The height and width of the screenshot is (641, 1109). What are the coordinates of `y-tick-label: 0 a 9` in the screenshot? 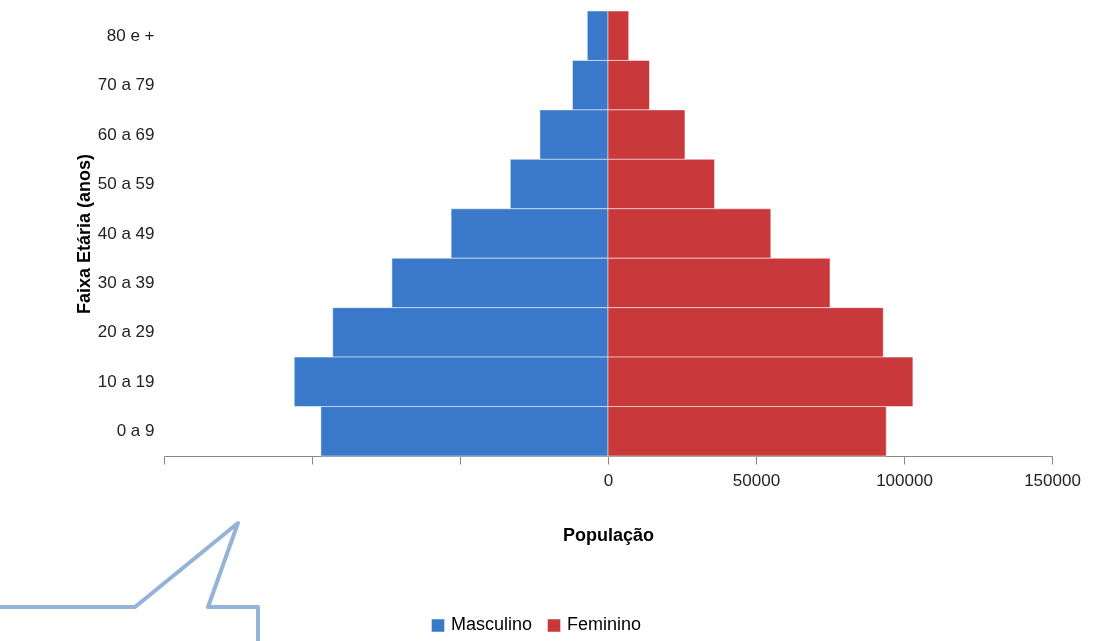 It's located at (135, 431).